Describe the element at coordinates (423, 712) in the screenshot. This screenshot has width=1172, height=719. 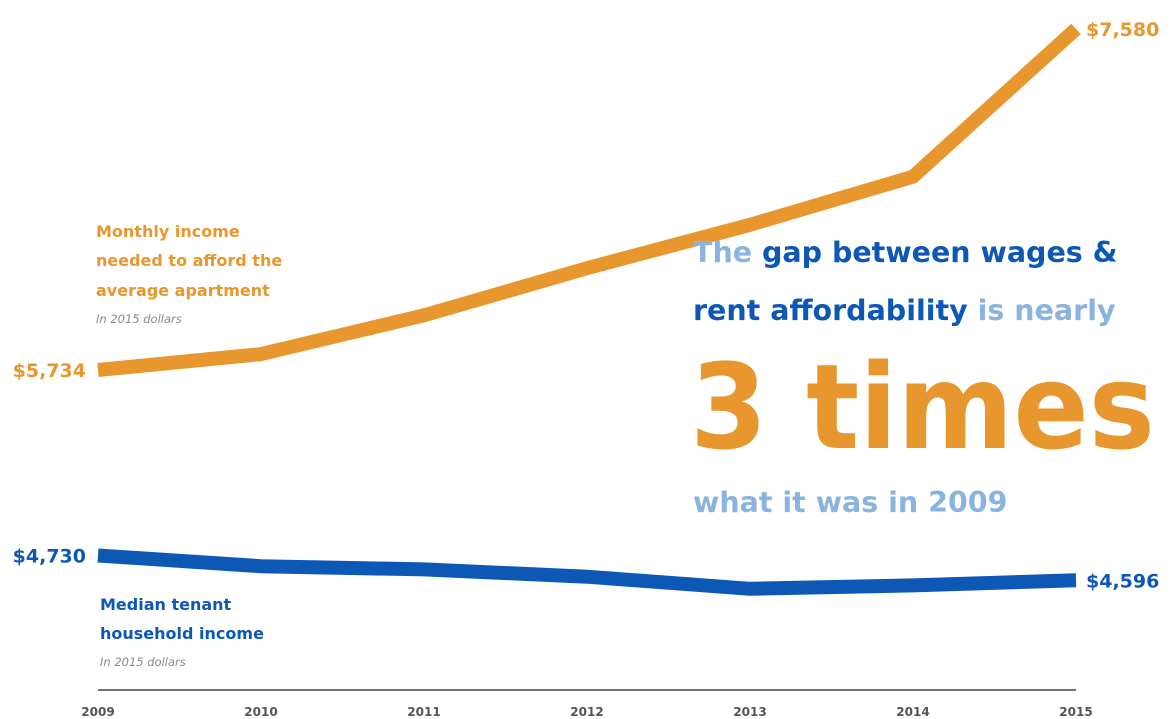
I see `x-tick-label: 2011` at that location.